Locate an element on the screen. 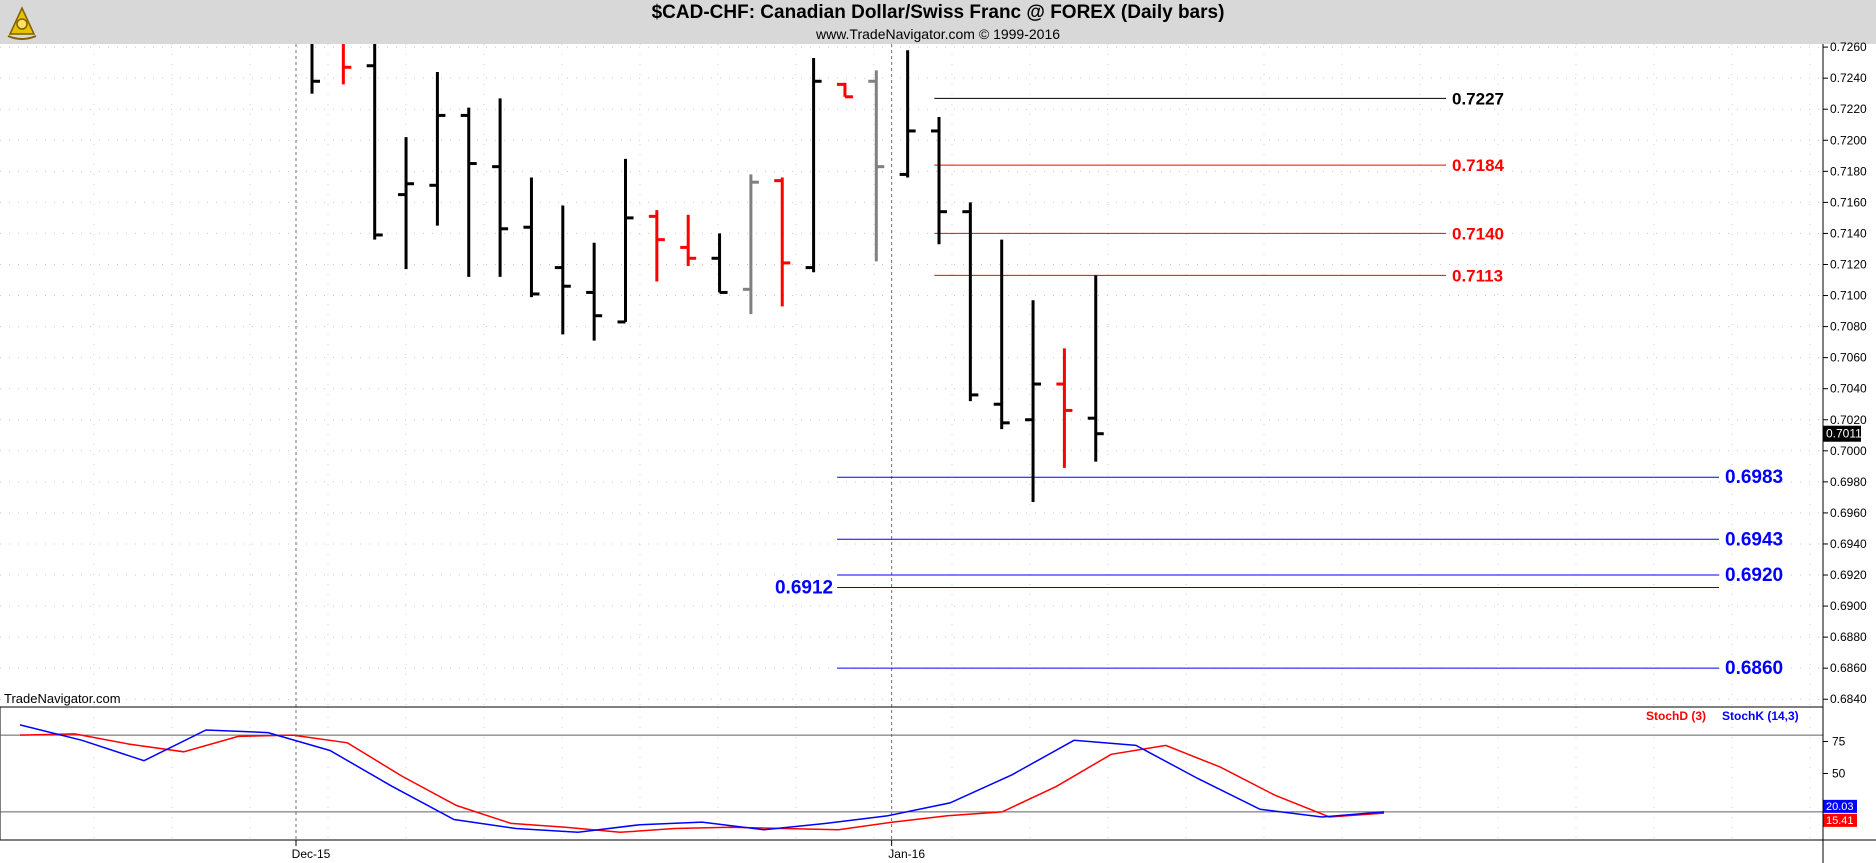  price-tick-label: 0.7240 is located at coordinates (1848, 78).